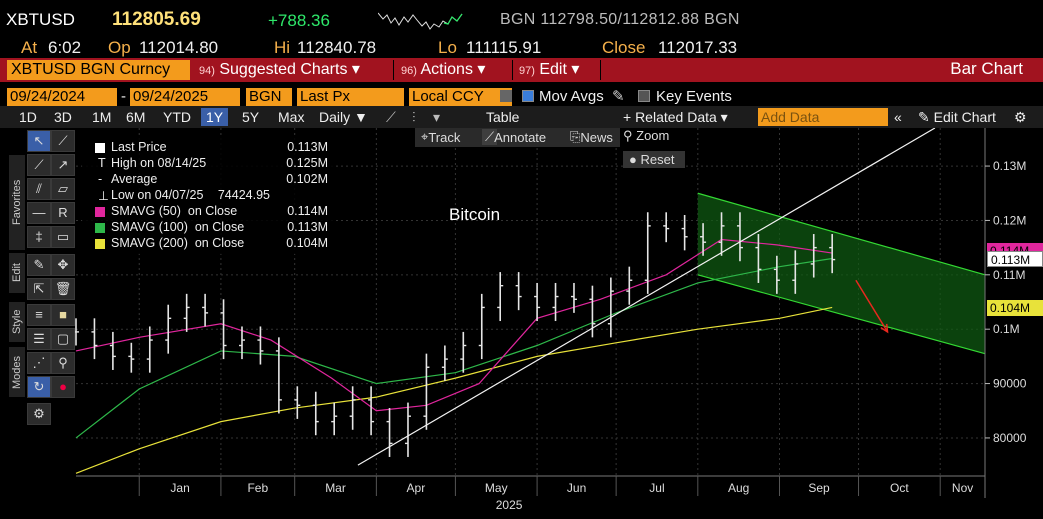 The height and width of the screenshot is (519, 1043). I want to click on actions-menu: 96) Actions ▾, so click(443, 69).